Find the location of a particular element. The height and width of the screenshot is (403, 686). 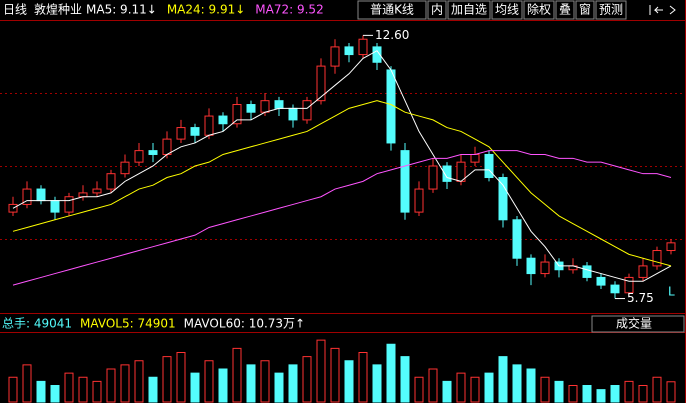

volume-header: 总手: 49041 is located at coordinates (37, 324).